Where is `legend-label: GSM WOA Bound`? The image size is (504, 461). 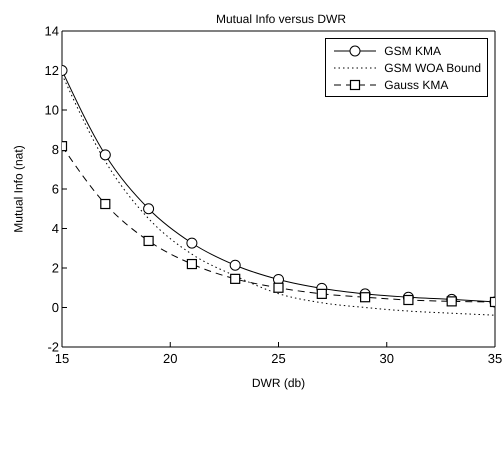
legend-label: GSM WOA Bound is located at coordinates (432, 67).